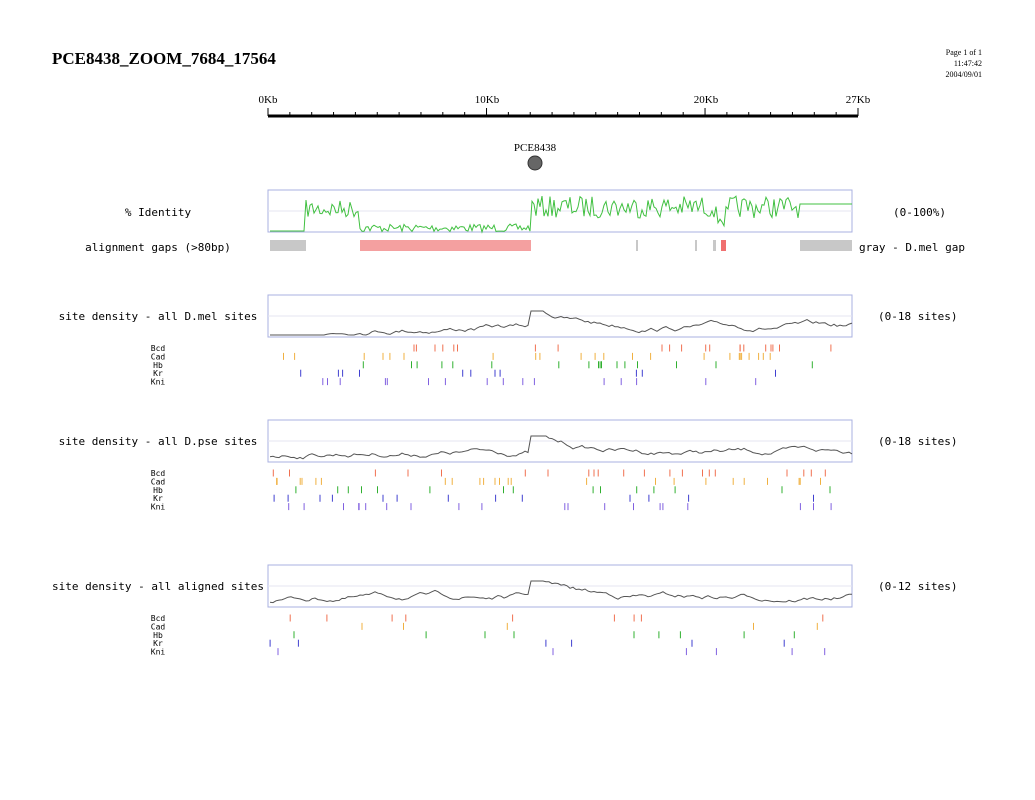 The height and width of the screenshot is (800, 1035). I want to click on title: PCE8438_ZOOM_7684_17564, so click(164, 58).